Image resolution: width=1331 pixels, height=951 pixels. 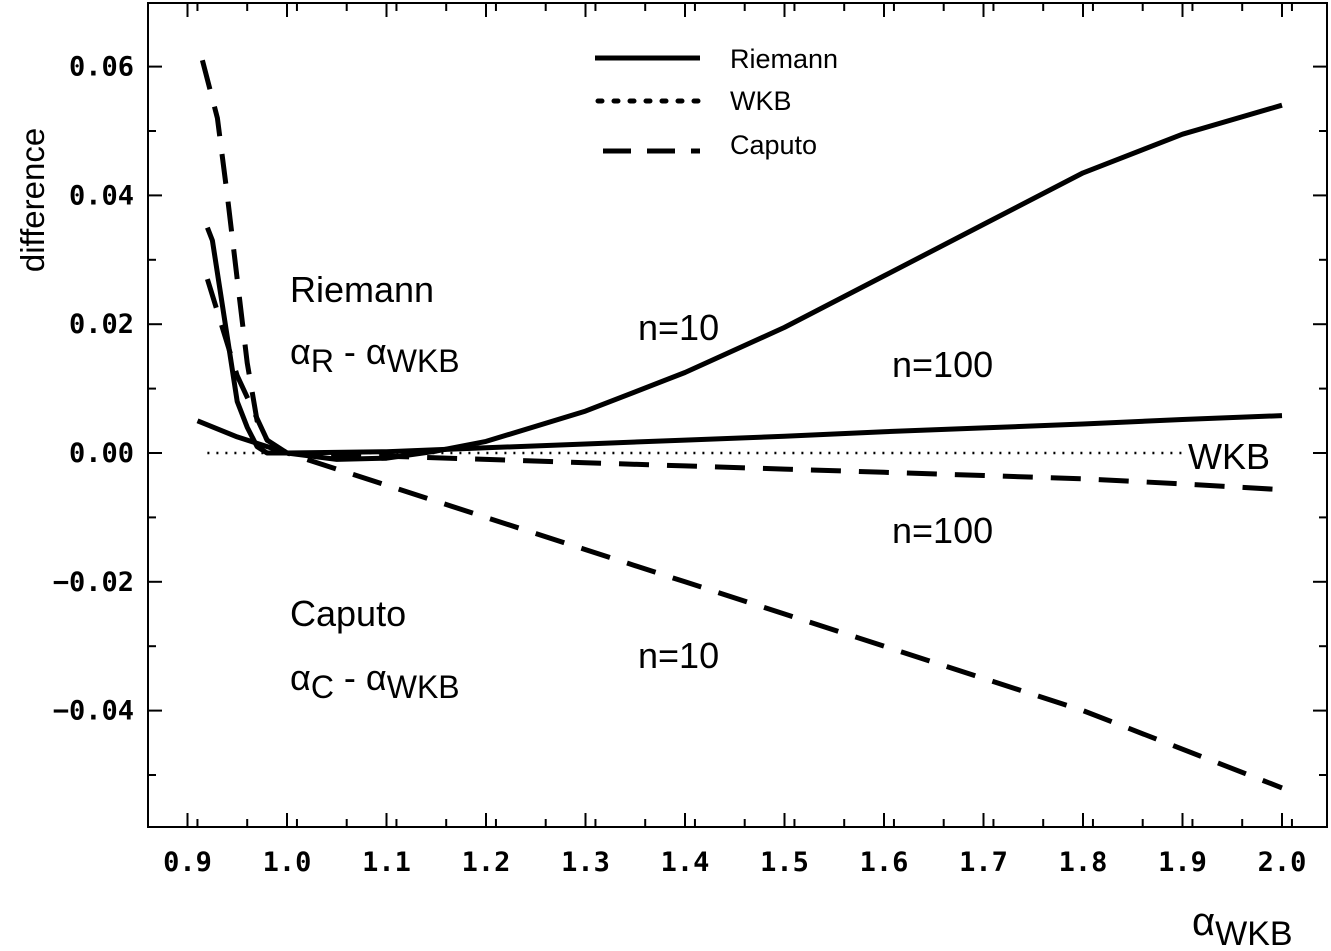 What do you see at coordinates (884, 862) in the screenshot?
I see `x-tick-label: 1.6` at bounding box center [884, 862].